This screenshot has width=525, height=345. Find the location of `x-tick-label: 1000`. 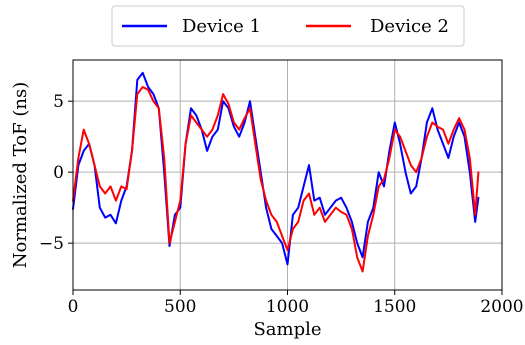

x-tick-label: 1000 is located at coordinates (287, 307).